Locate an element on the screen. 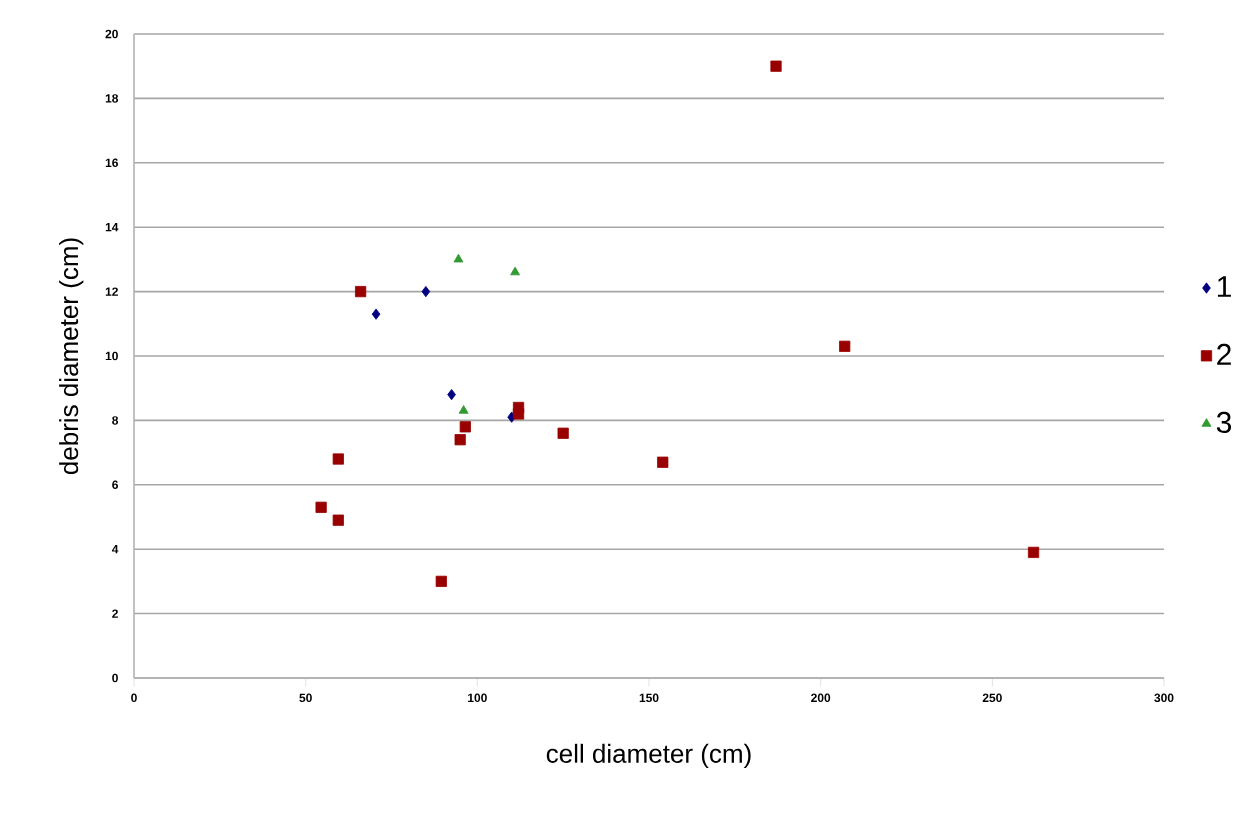 The image size is (1260, 830). x-axis-title: cell diameter (cm) is located at coordinates (648, 756).